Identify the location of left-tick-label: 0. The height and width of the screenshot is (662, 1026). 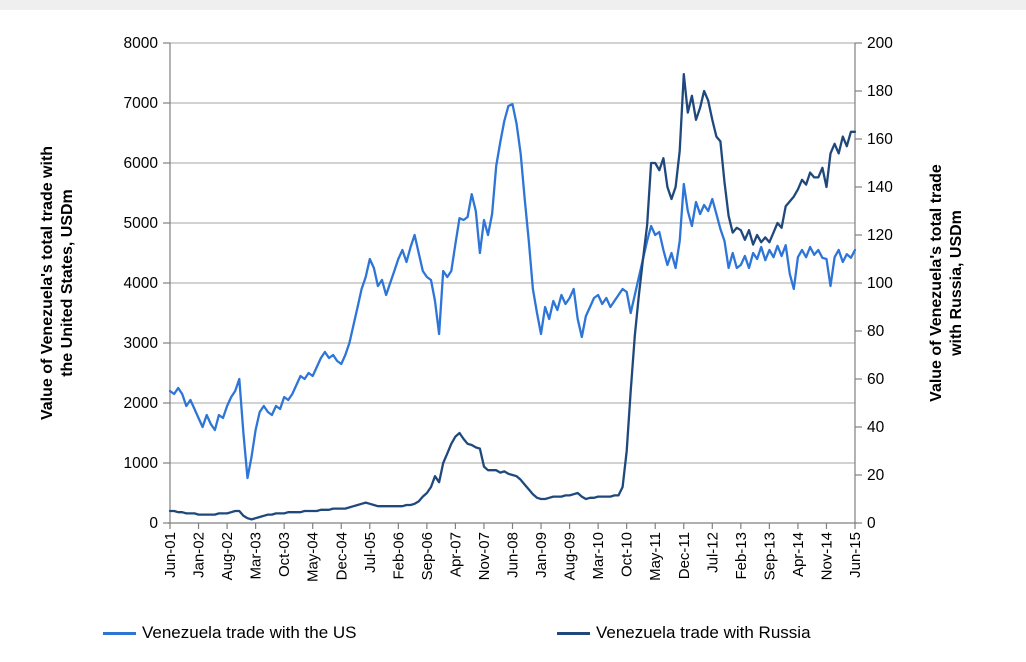
(153, 523).